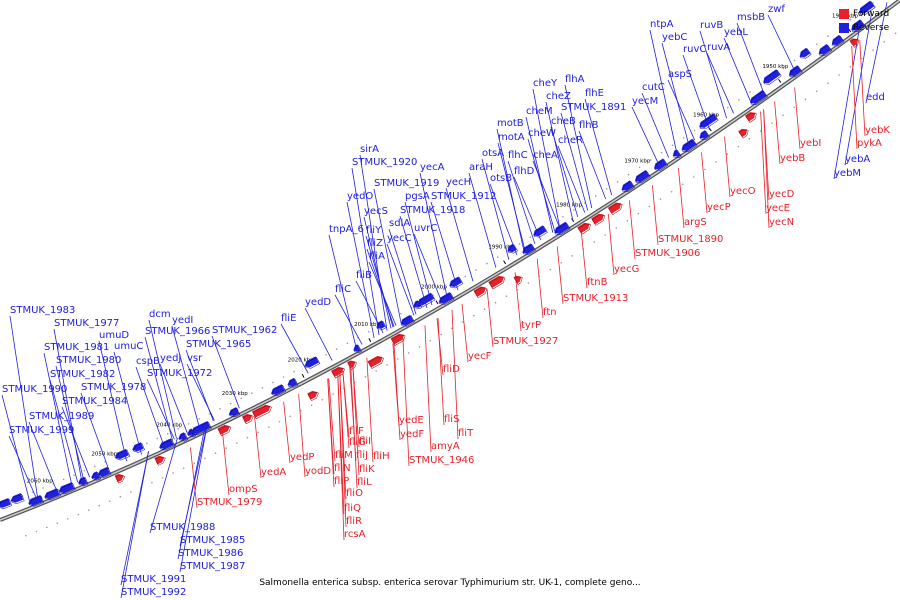  Describe the element at coordinates (751, 17) in the screenshot. I see `gene-label: msbB` at that location.